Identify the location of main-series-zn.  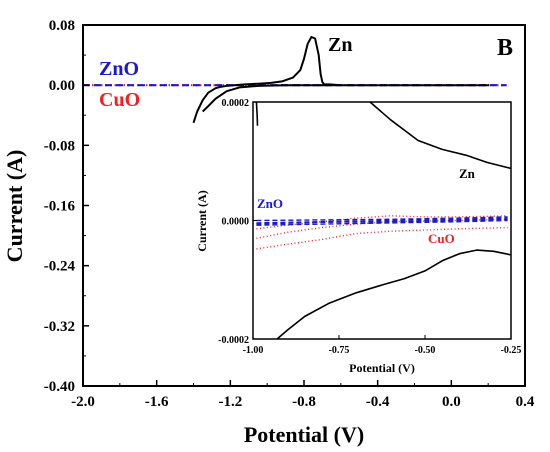
(341, 80).